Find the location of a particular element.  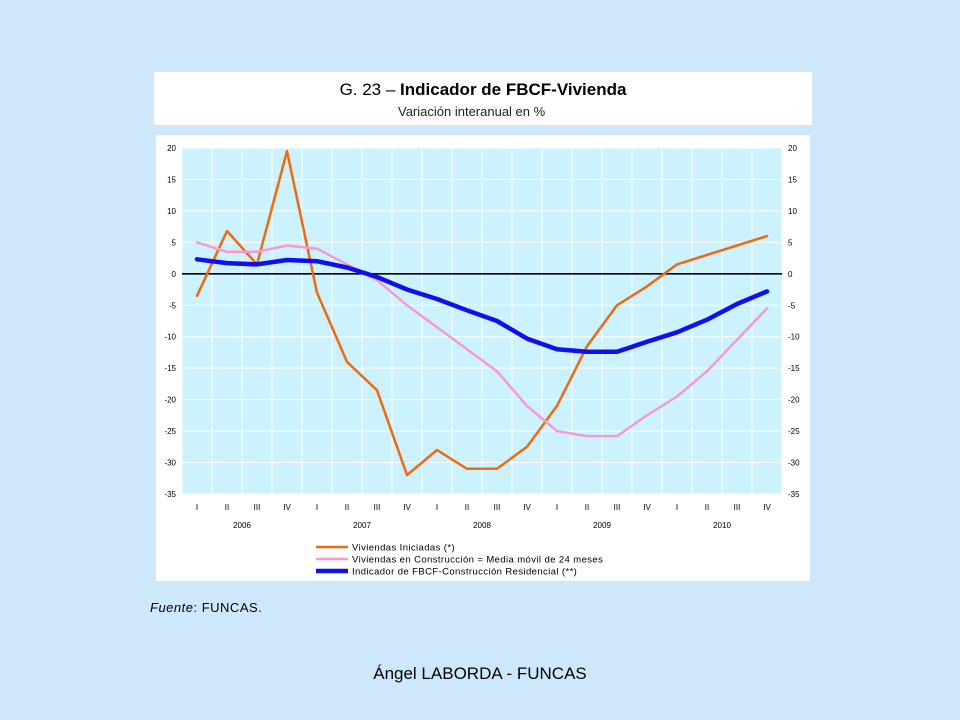

legend-label-1: Viviendas Iniciadas (*) is located at coordinates (403, 548).